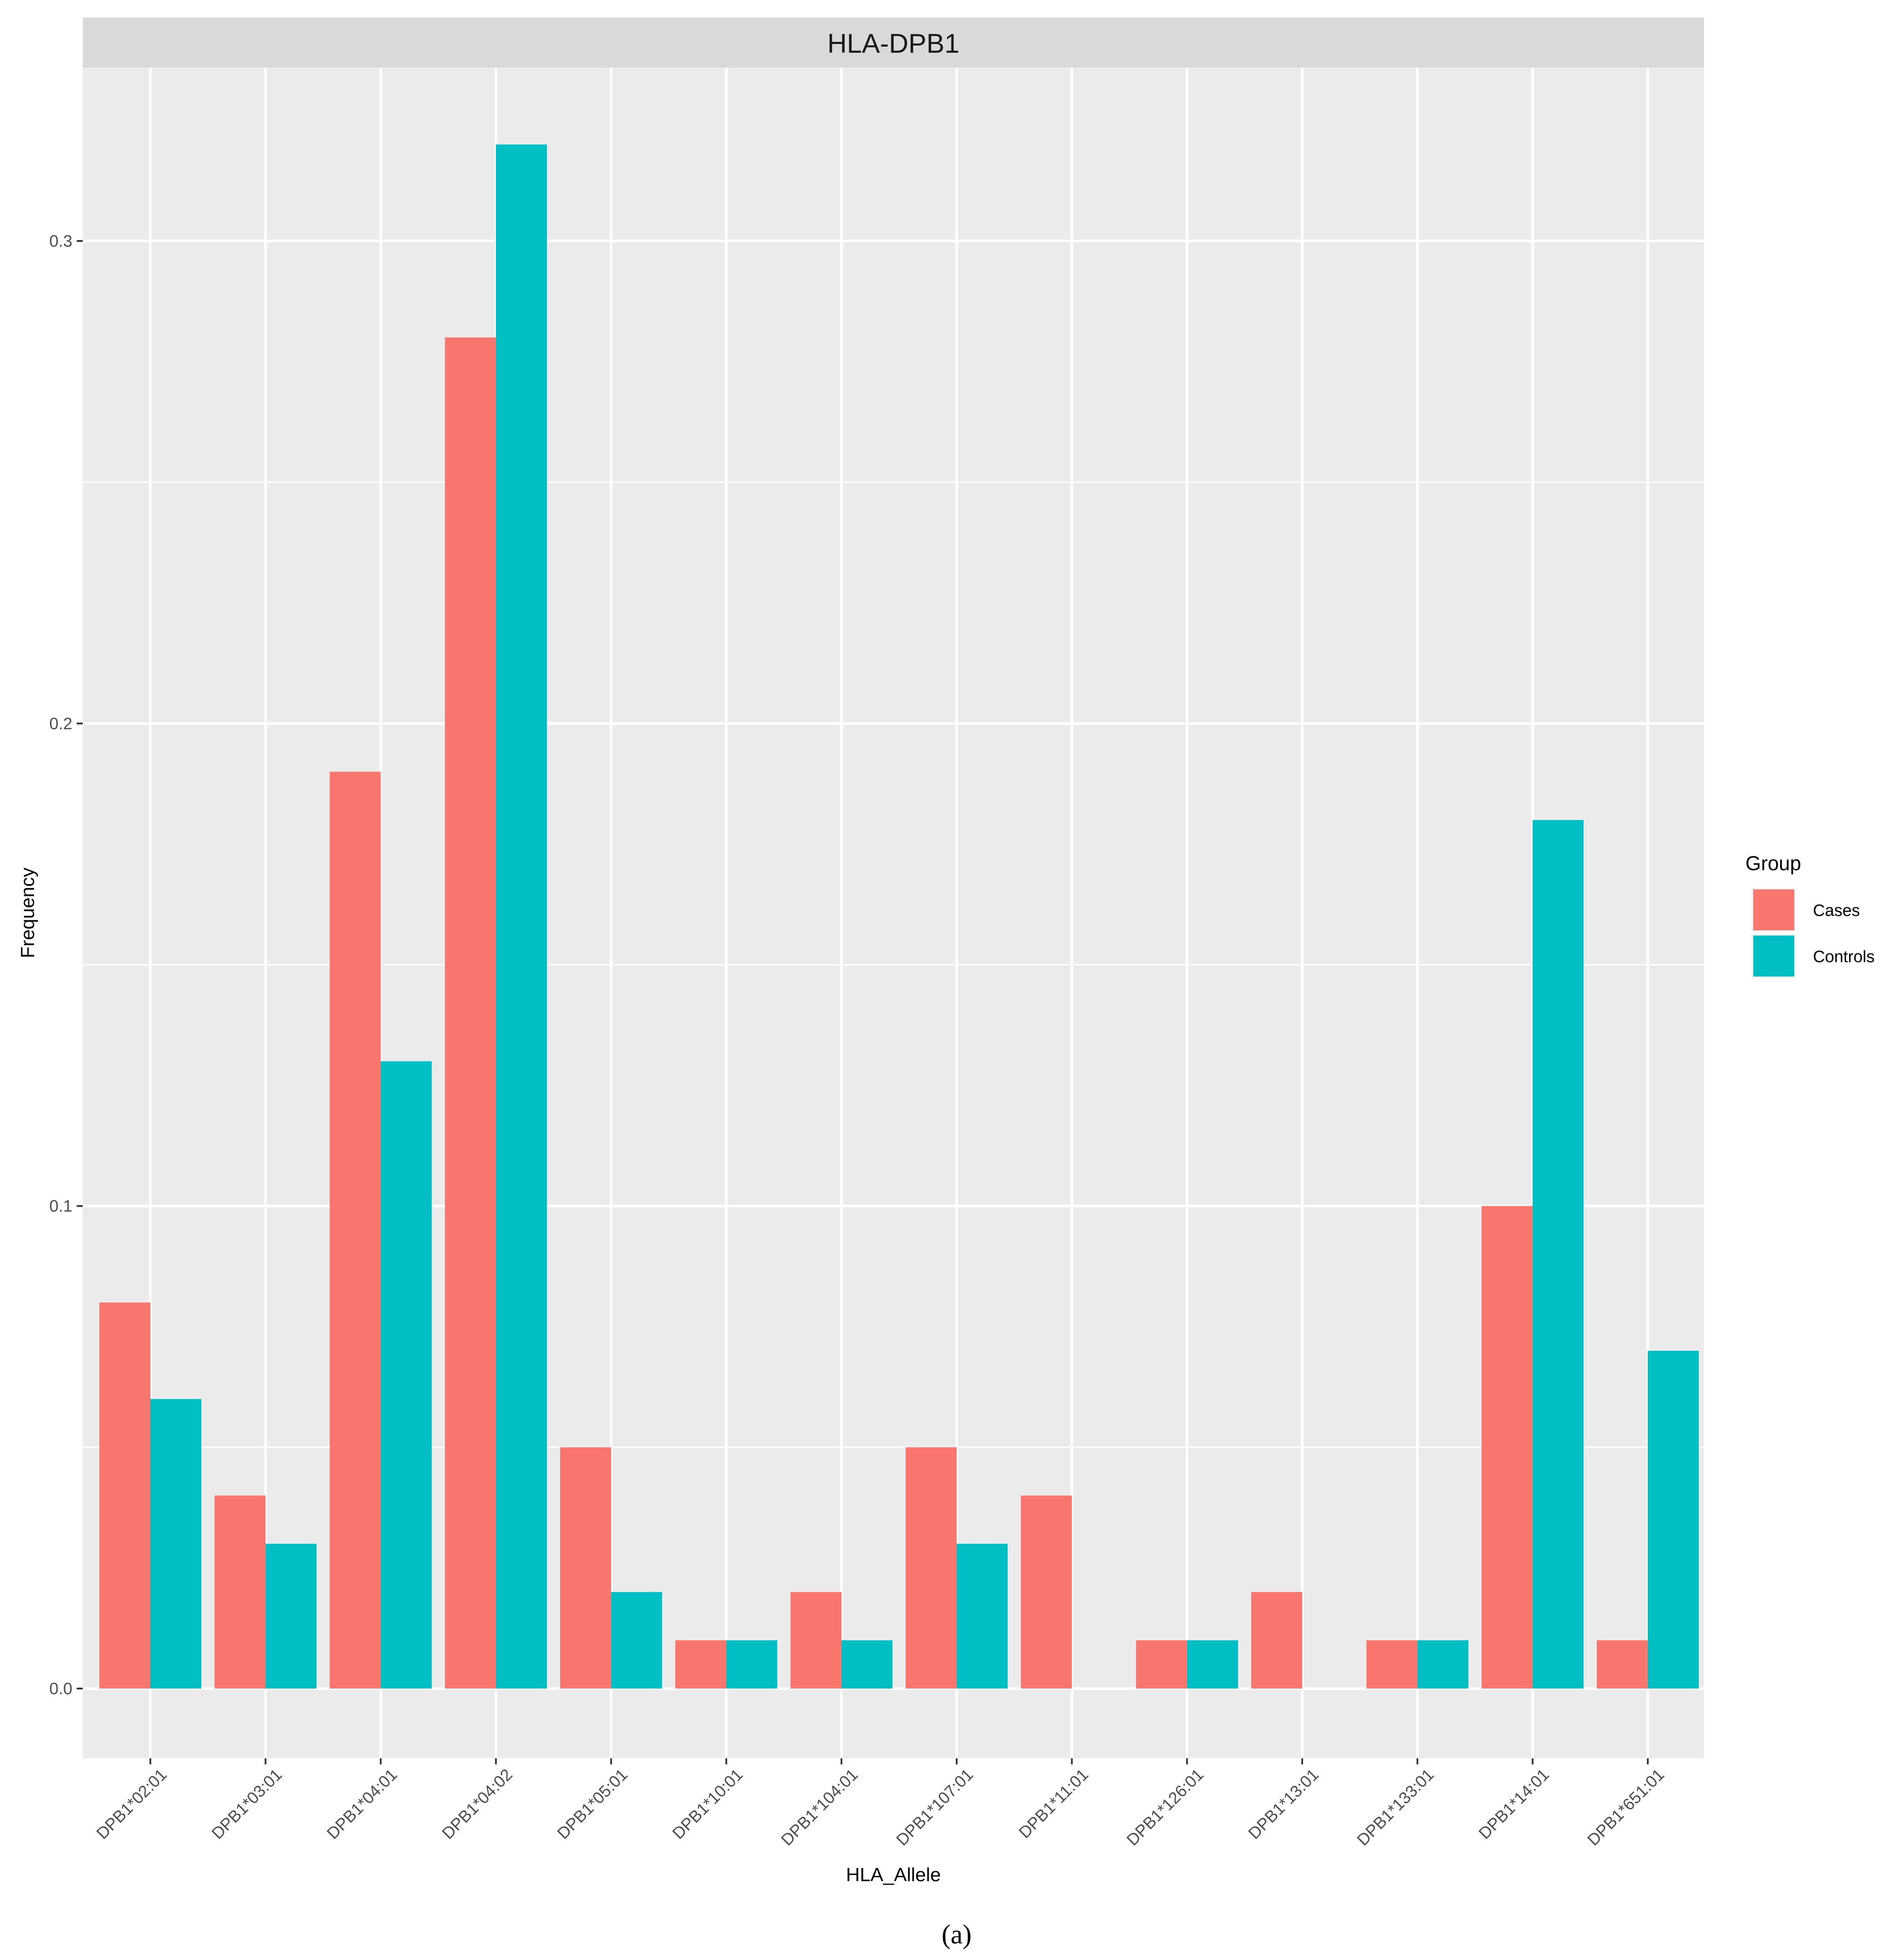  Describe the element at coordinates (132, 1804) in the screenshot. I see `x-tick-label: DPB1*02:01` at that location.